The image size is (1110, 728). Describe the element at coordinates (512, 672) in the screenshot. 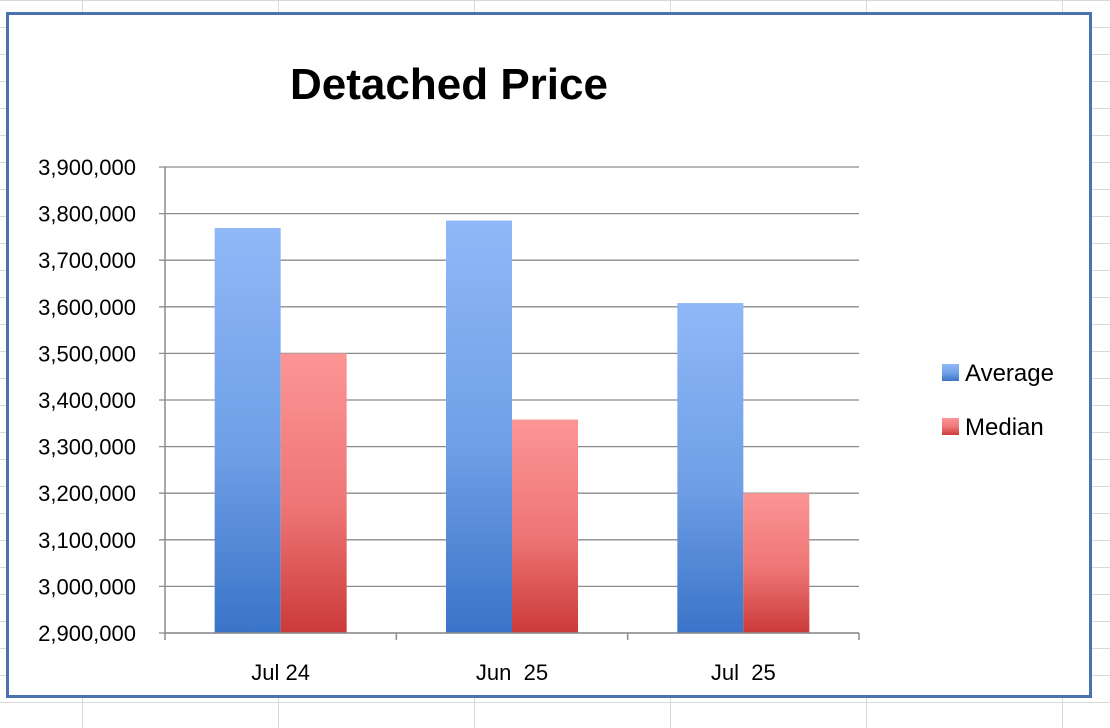

I see `x-tick-label: Jun 25` at that location.